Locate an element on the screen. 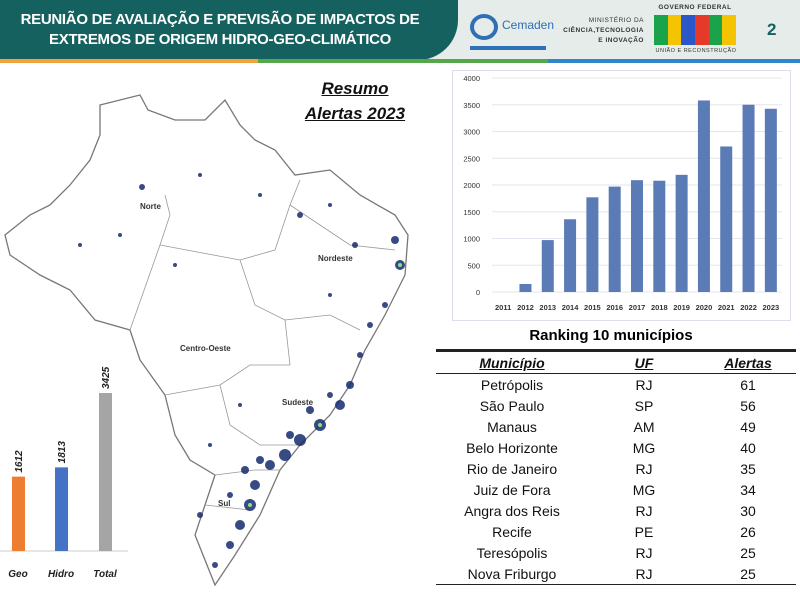  ranking-header-row: Município UF Alertas is located at coordinates (616, 362).